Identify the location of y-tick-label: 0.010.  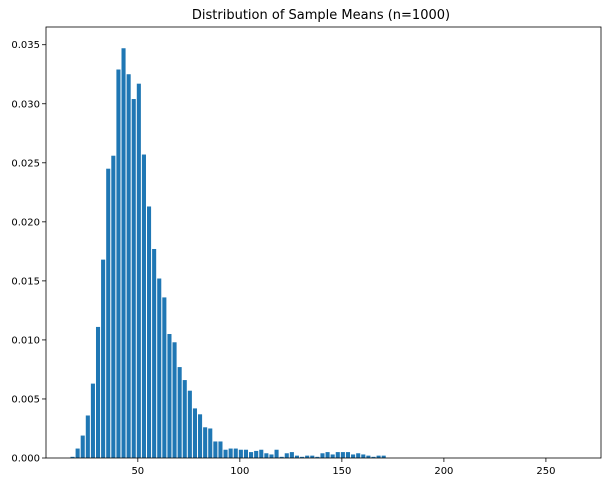
(25, 340).